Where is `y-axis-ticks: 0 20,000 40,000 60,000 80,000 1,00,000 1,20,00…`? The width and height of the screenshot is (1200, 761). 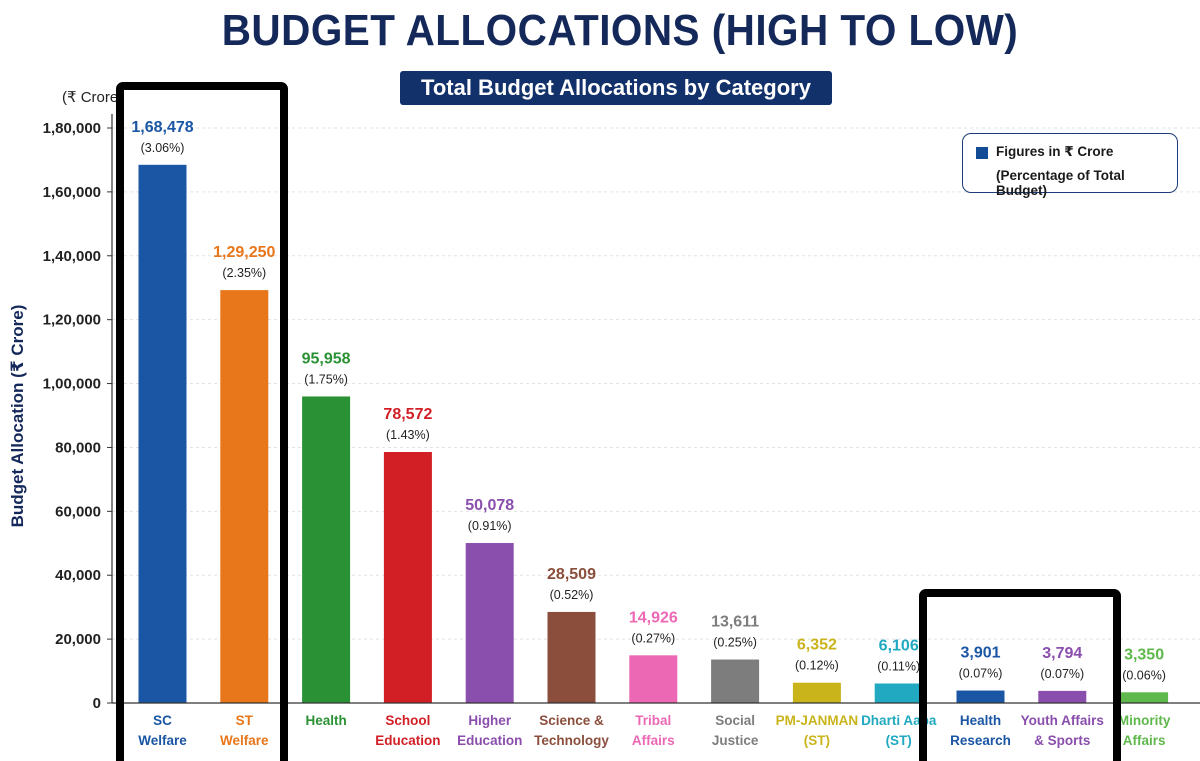
y-axis-ticks: 0 20,000 40,000 60,000 80,000 1,00,000 1,20,00… is located at coordinates (77, 416).